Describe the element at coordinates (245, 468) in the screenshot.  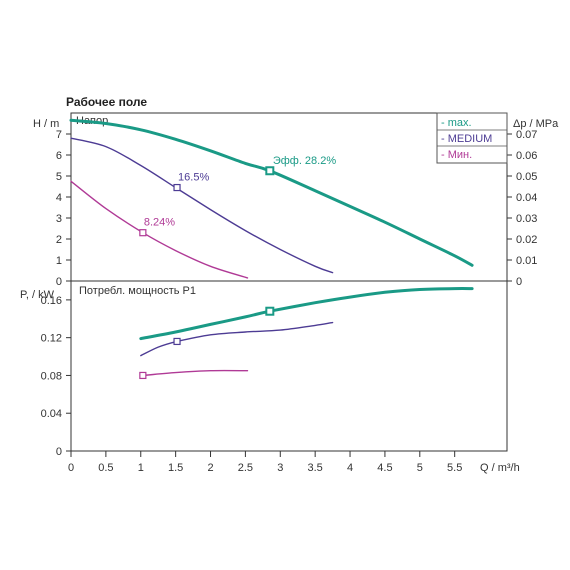
I see `xtick-label: 2.5` at that location.